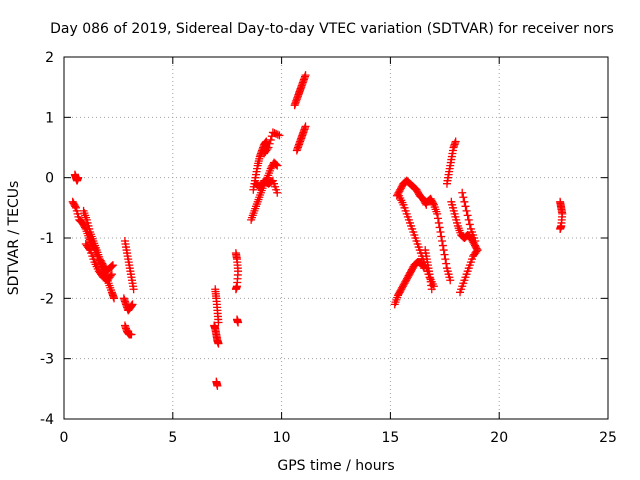  What do you see at coordinates (47, 420) in the screenshot?
I see `y-tick-label: -4` at bounding box center [47, 420].